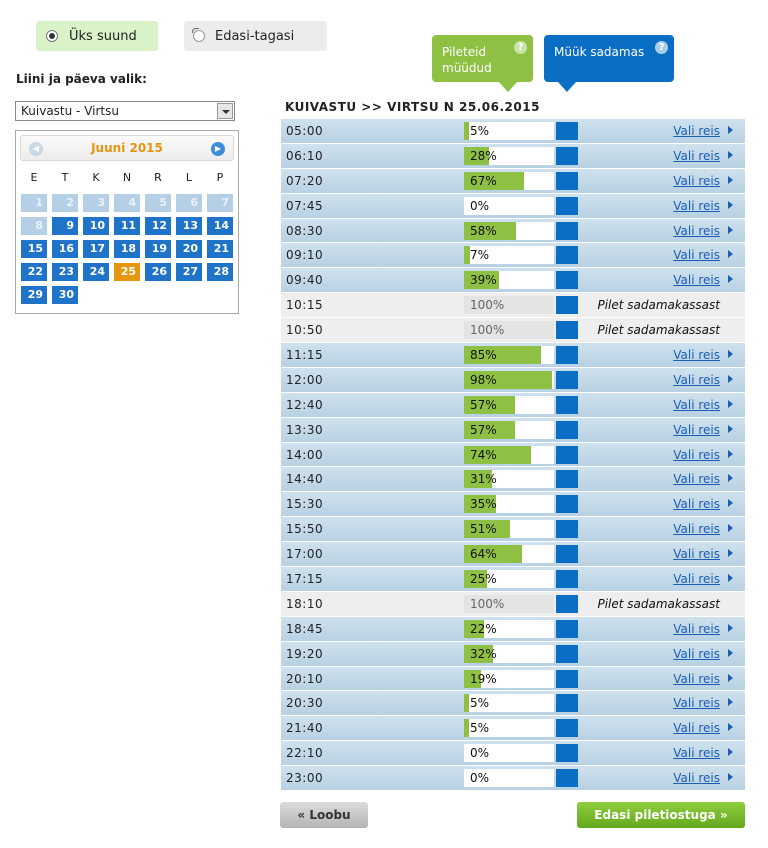  What do you see at coordinates (305, 230) in the screenshot?
I see `departure-time: 08:30` at bounding box center [305, 230].